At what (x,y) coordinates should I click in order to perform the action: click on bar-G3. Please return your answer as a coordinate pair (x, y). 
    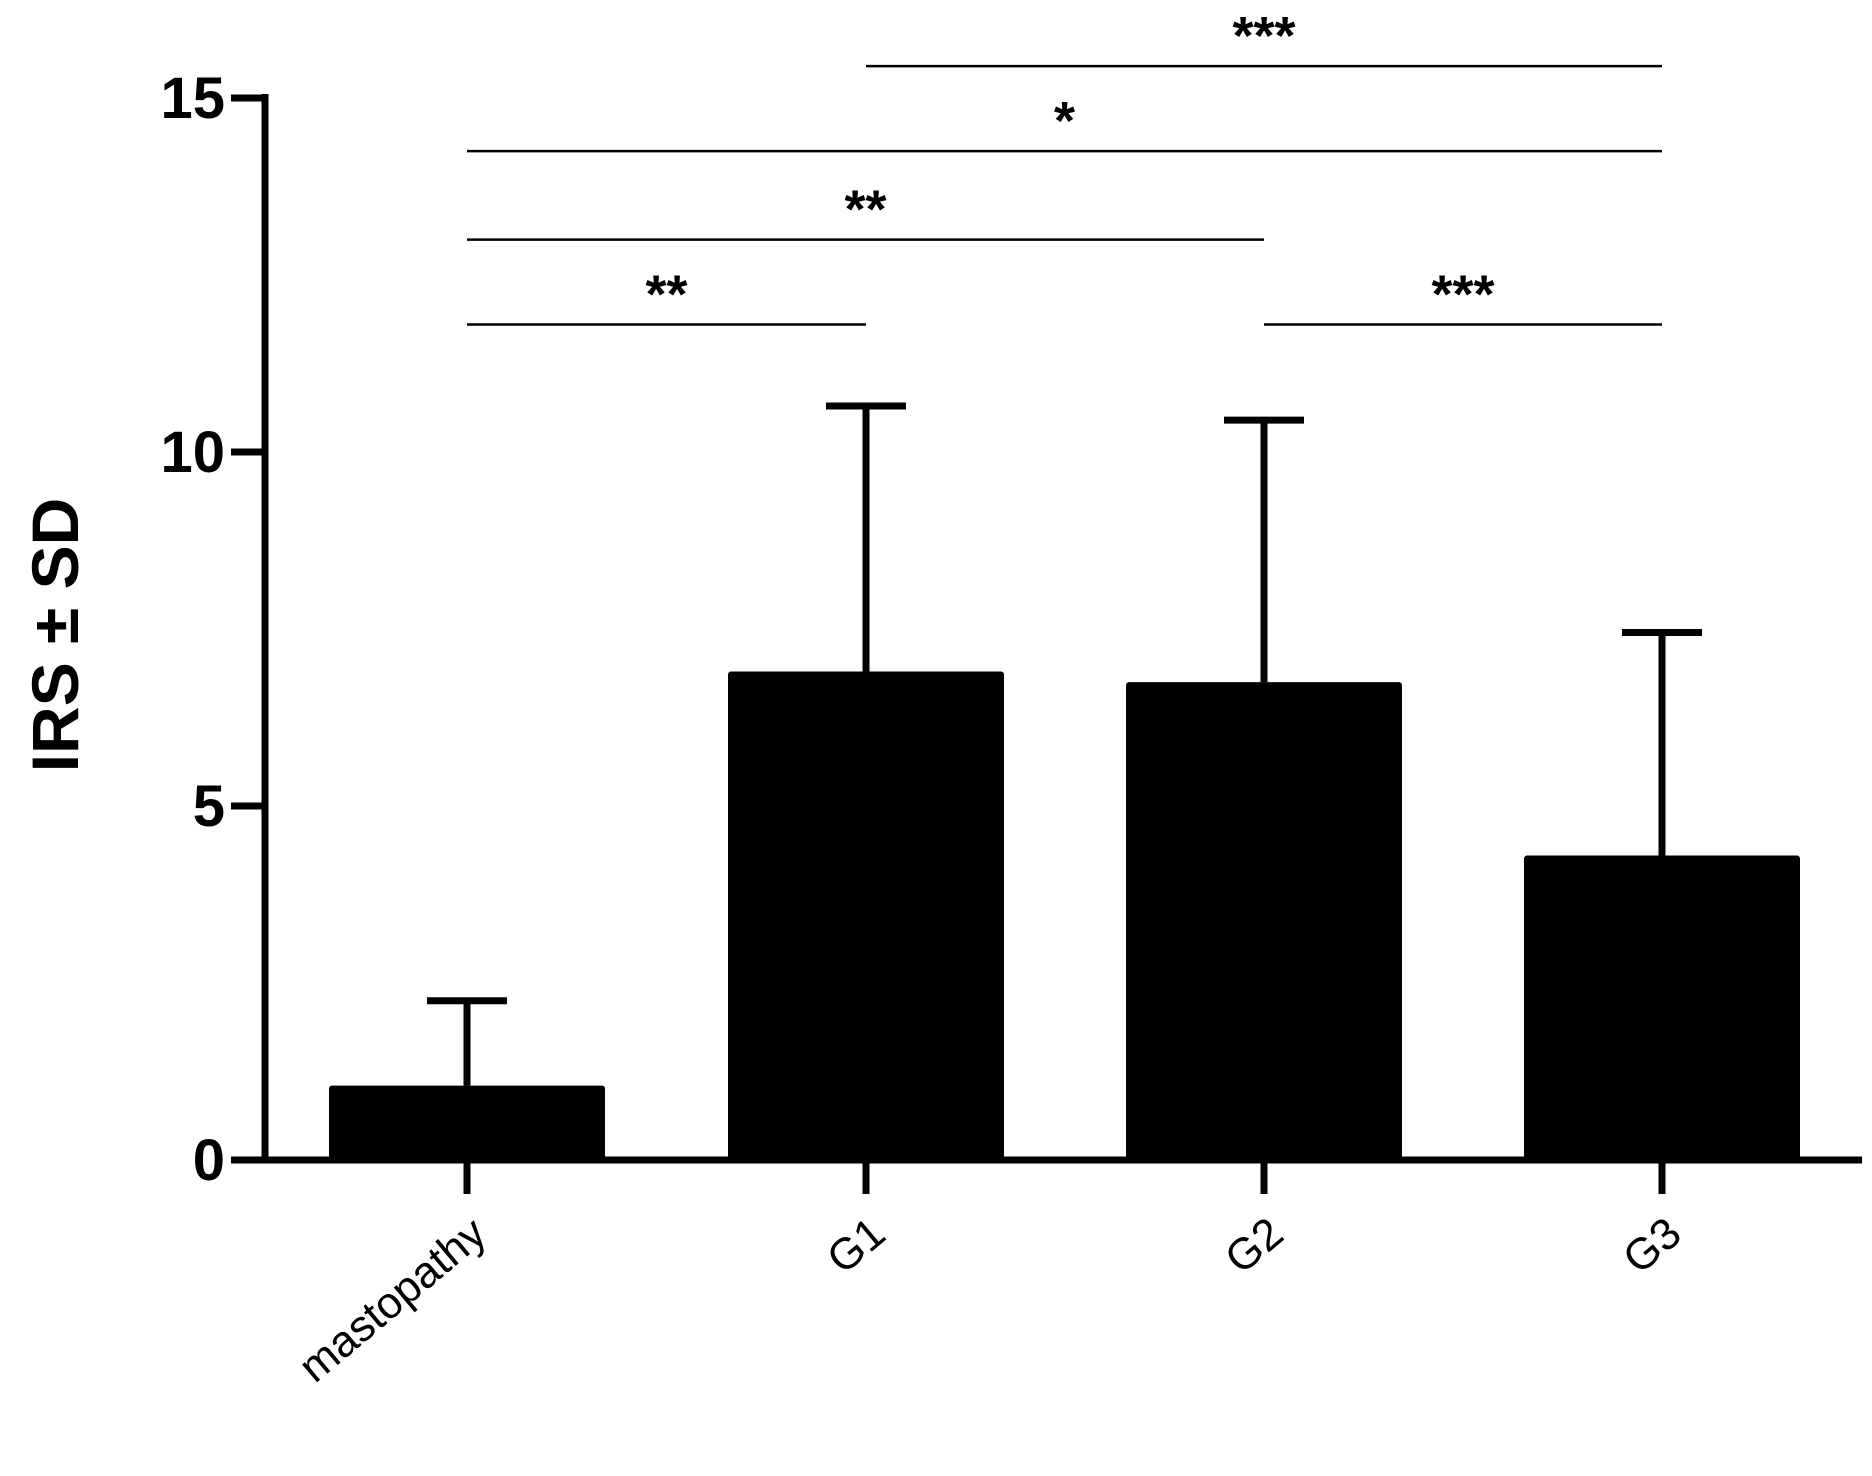
    Looking at the image, I should click on (1662, 1007).